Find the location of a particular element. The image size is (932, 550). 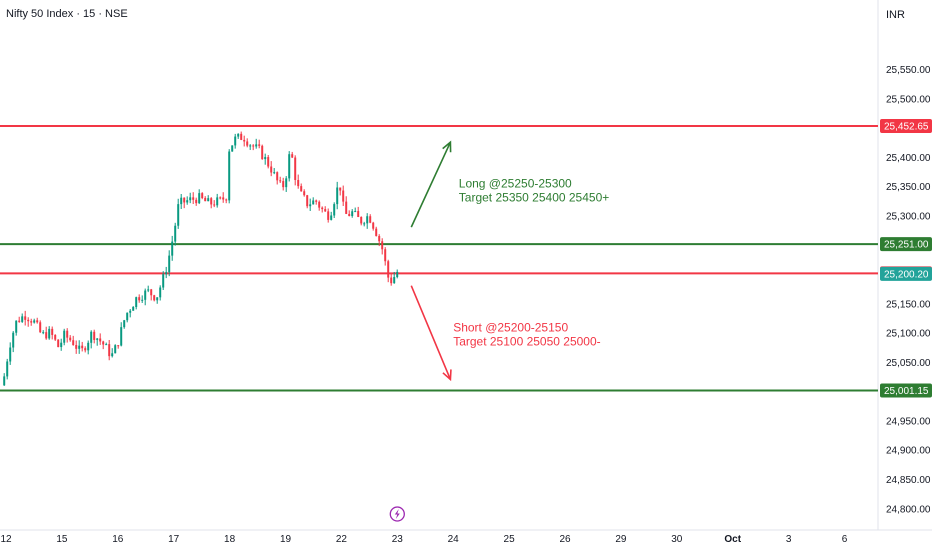

price-tick-label: 25,050.00 is located at coordinates (908, 363).